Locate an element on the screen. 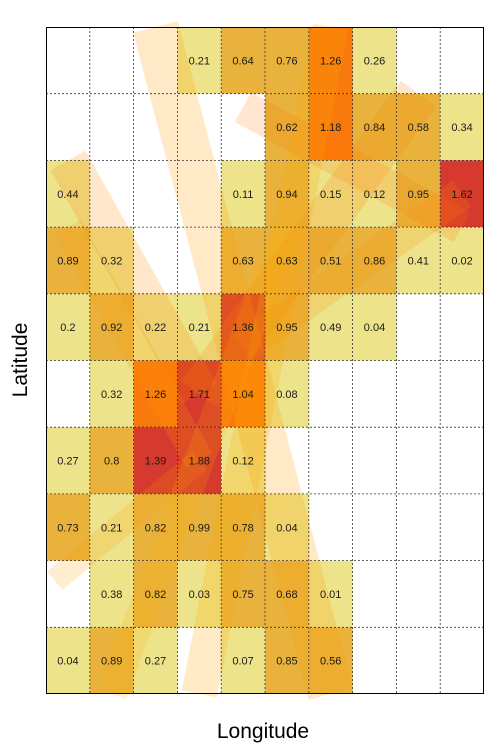 Image resolution: width=500 pixels, height=750 pixels. overlay-band is located at coordinates (352, 270).